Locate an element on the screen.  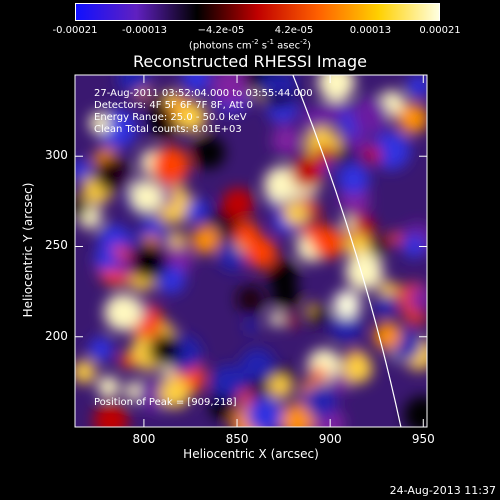
colorbar-tick-label: -0.00021 is located at coordinates (75, 30).